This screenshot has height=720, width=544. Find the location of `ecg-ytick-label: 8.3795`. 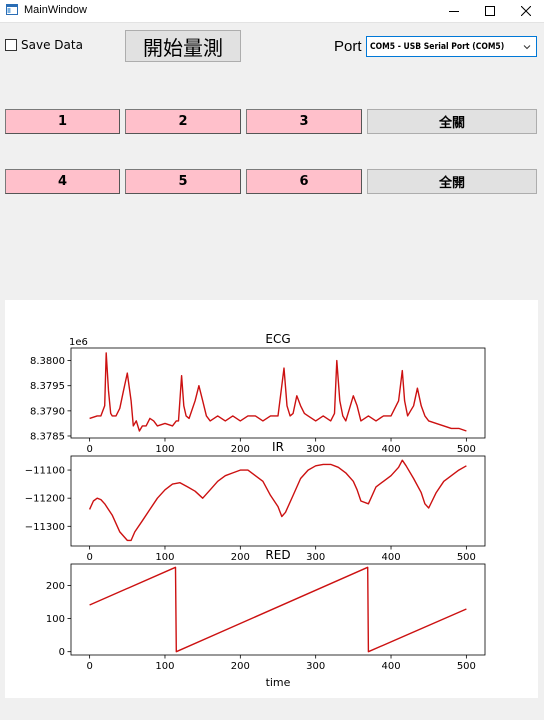

ecg-ytick-label: 8.3795 is located at coordinates (47, 386).